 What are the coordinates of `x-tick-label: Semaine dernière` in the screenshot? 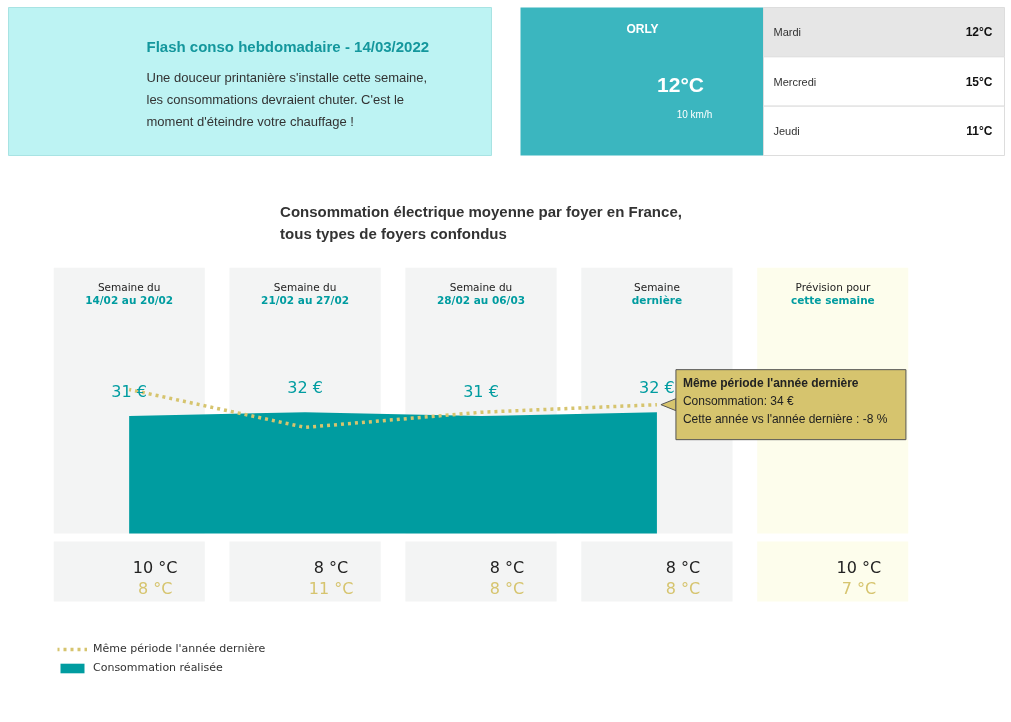 It's located at (657, 293).